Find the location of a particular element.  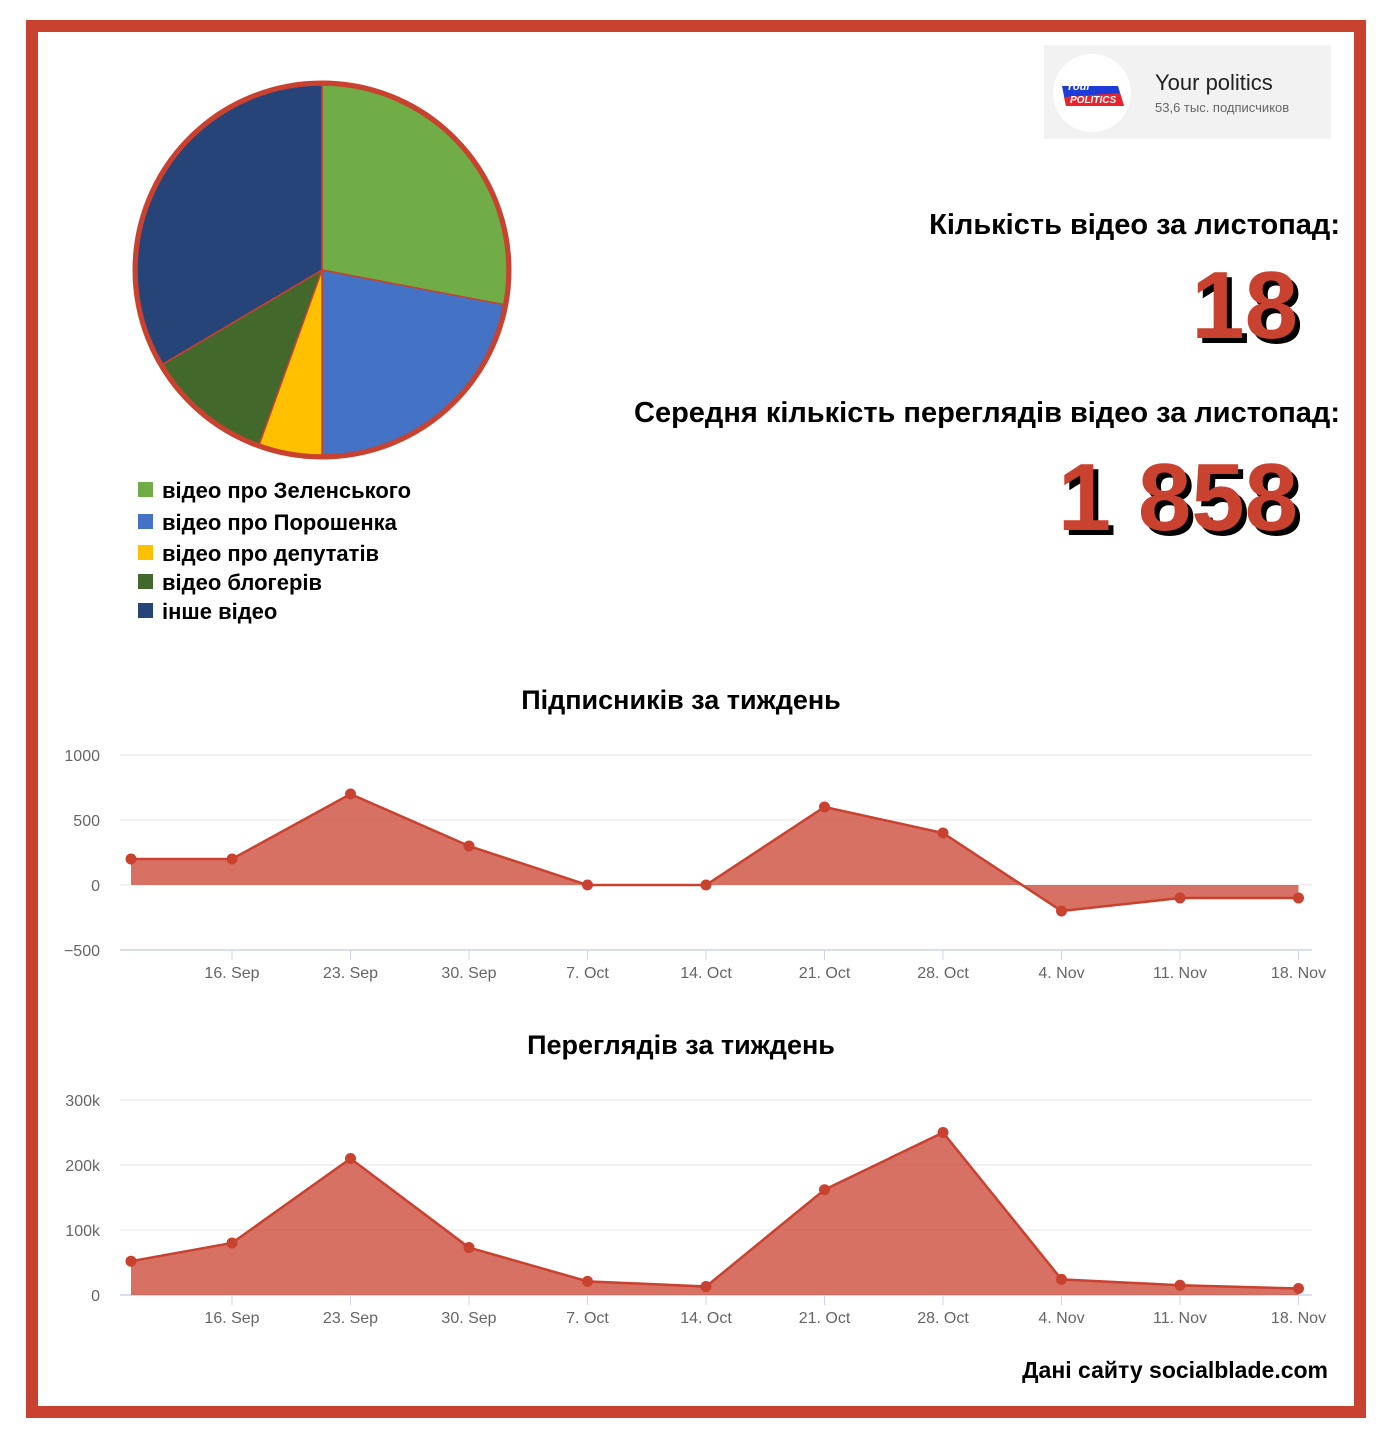

logo-text: Your is located at coordinates (1078, 87).